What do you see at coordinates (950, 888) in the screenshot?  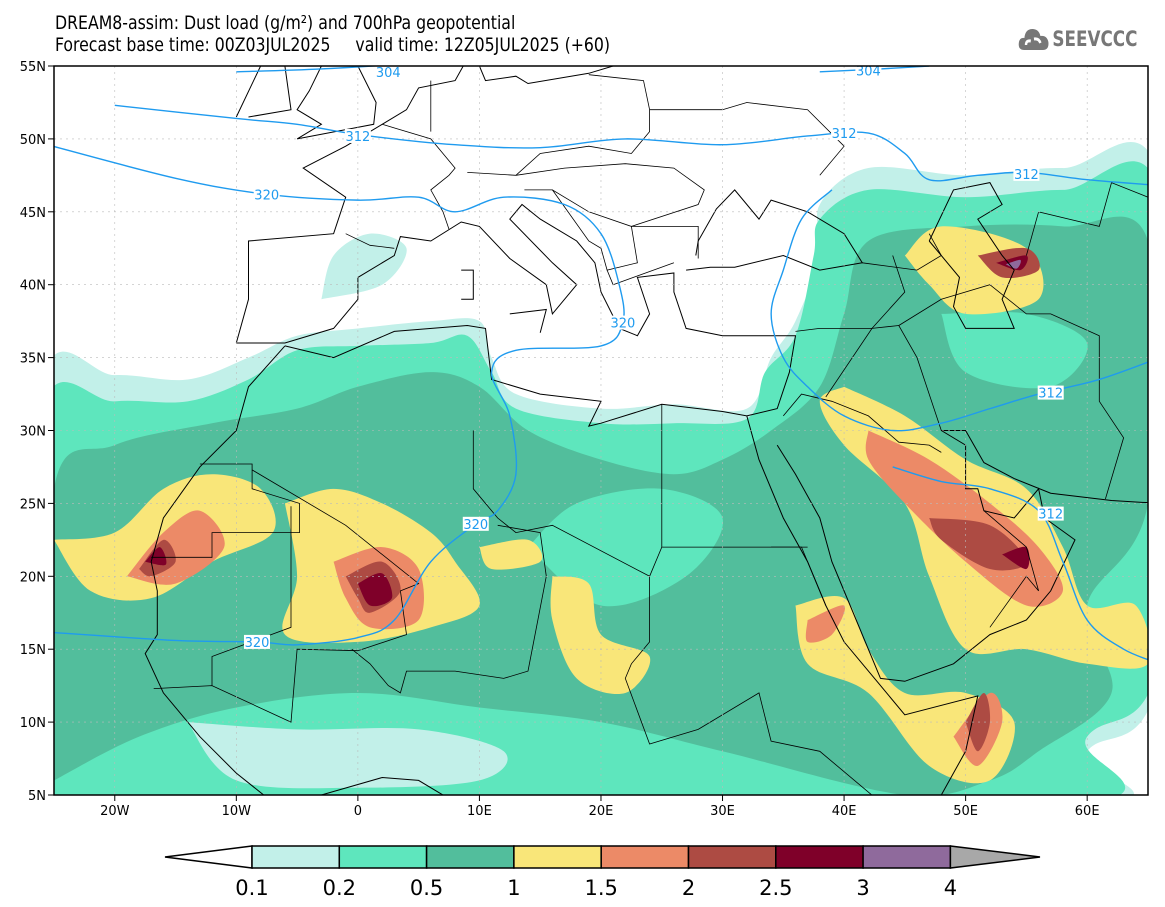 I see `colorbar-level-label: 4` at bounding box center [950, 888].